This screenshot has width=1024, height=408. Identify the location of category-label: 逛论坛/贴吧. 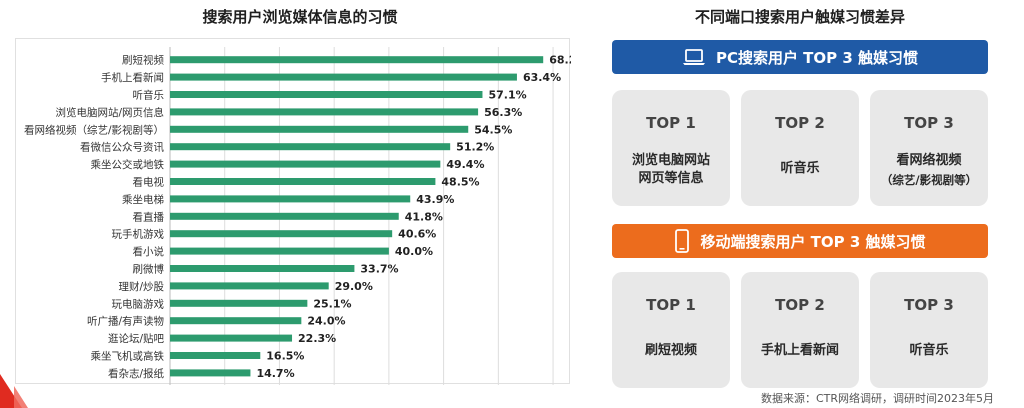
(136, 338).